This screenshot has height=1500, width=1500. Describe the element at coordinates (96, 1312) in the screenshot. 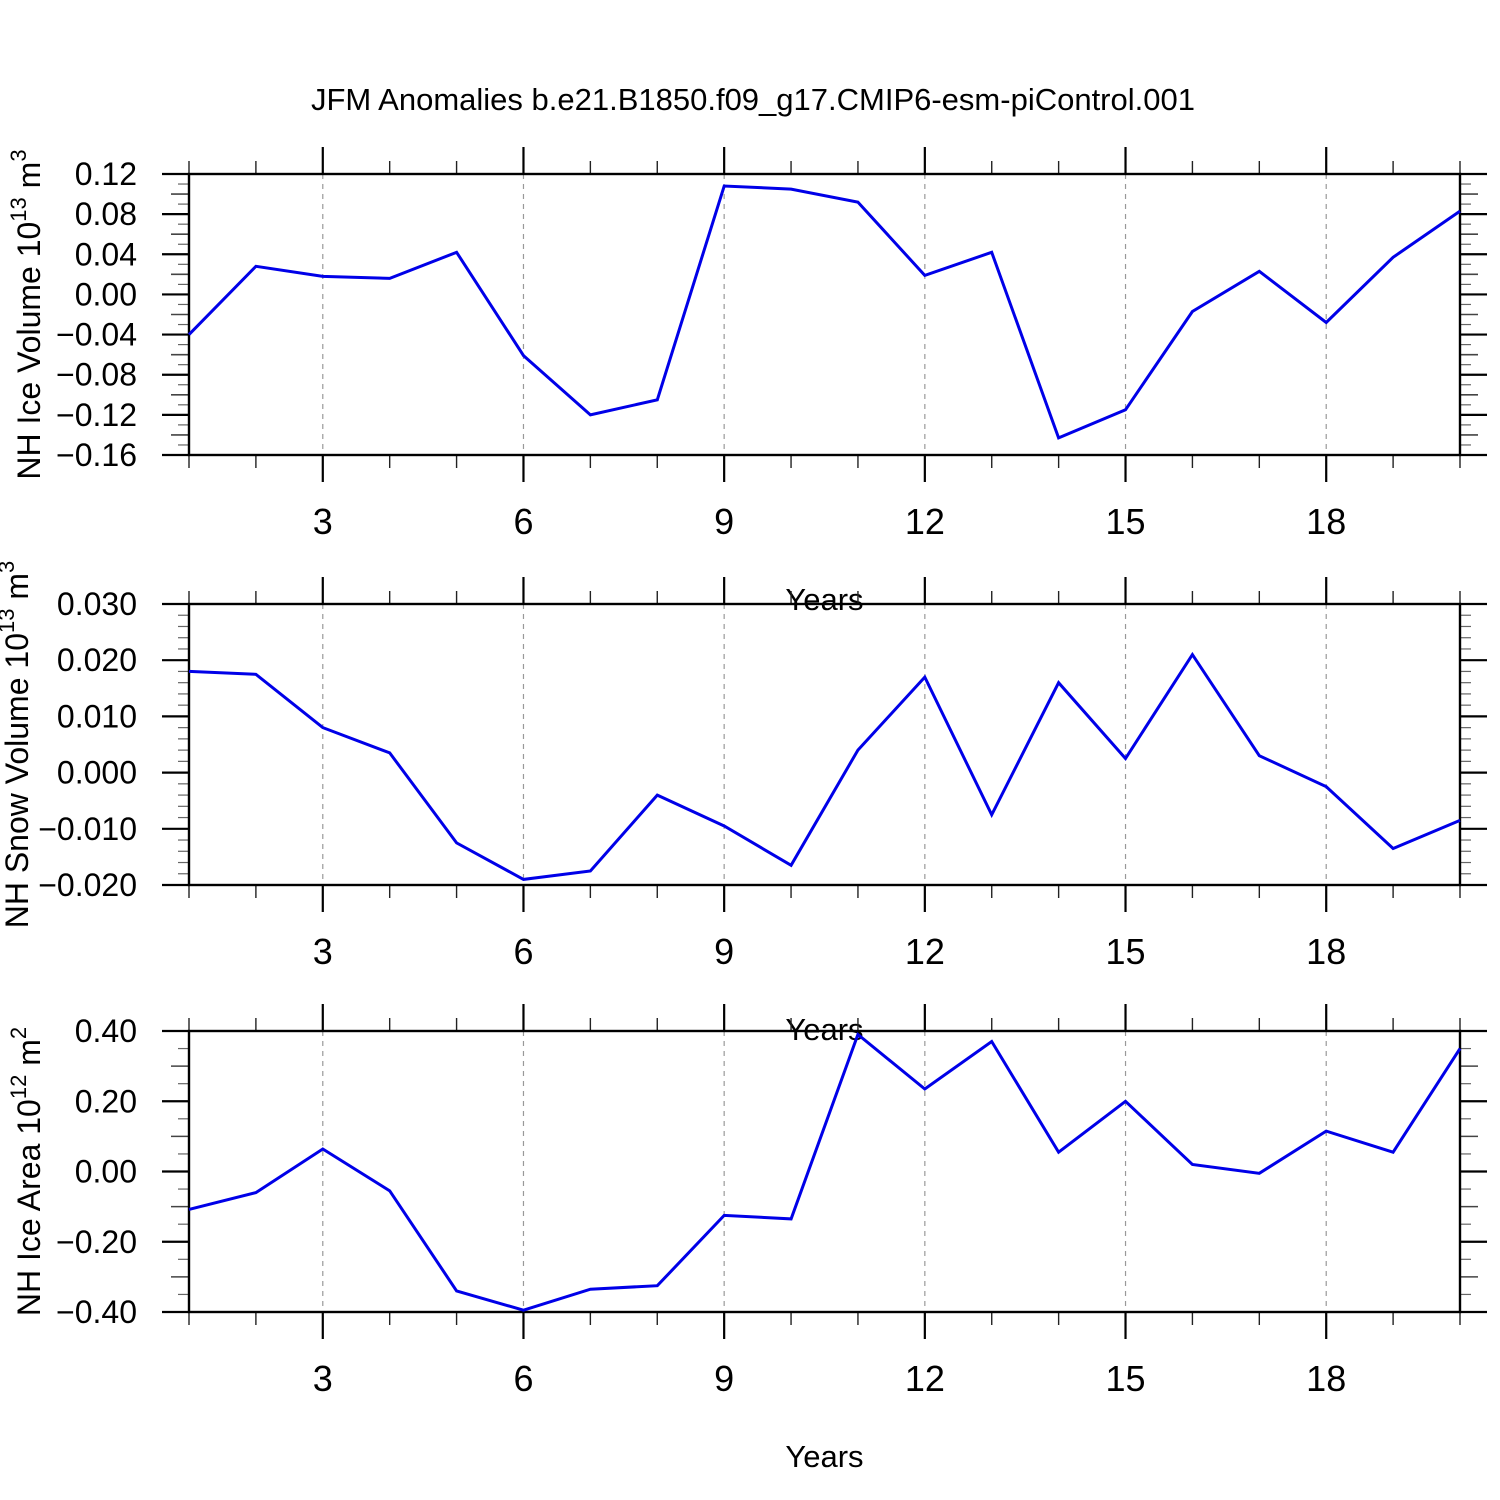

I see `y-tick-label: −0.40` at that location.